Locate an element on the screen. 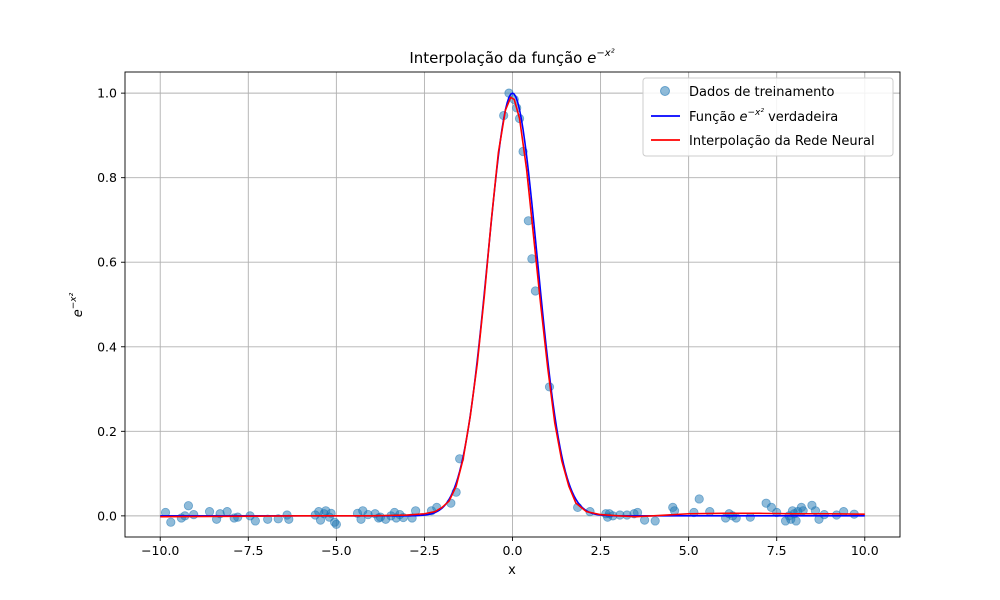 This screenshot has width=1000, height=600. legend-label-true-math-exponent: −x² is located at coordinates (755, 113).